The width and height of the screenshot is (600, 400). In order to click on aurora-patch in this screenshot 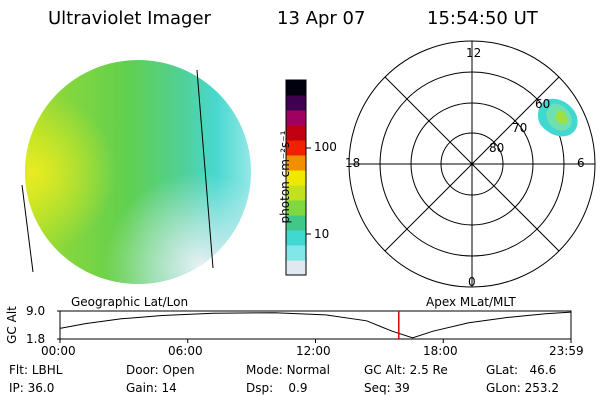, I will do `click(558, 117)`.